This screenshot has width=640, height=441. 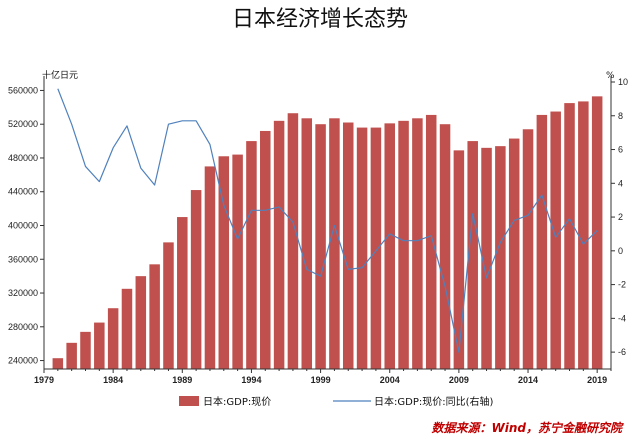 I want to click on bar-2009, so click(x=459, y=259).